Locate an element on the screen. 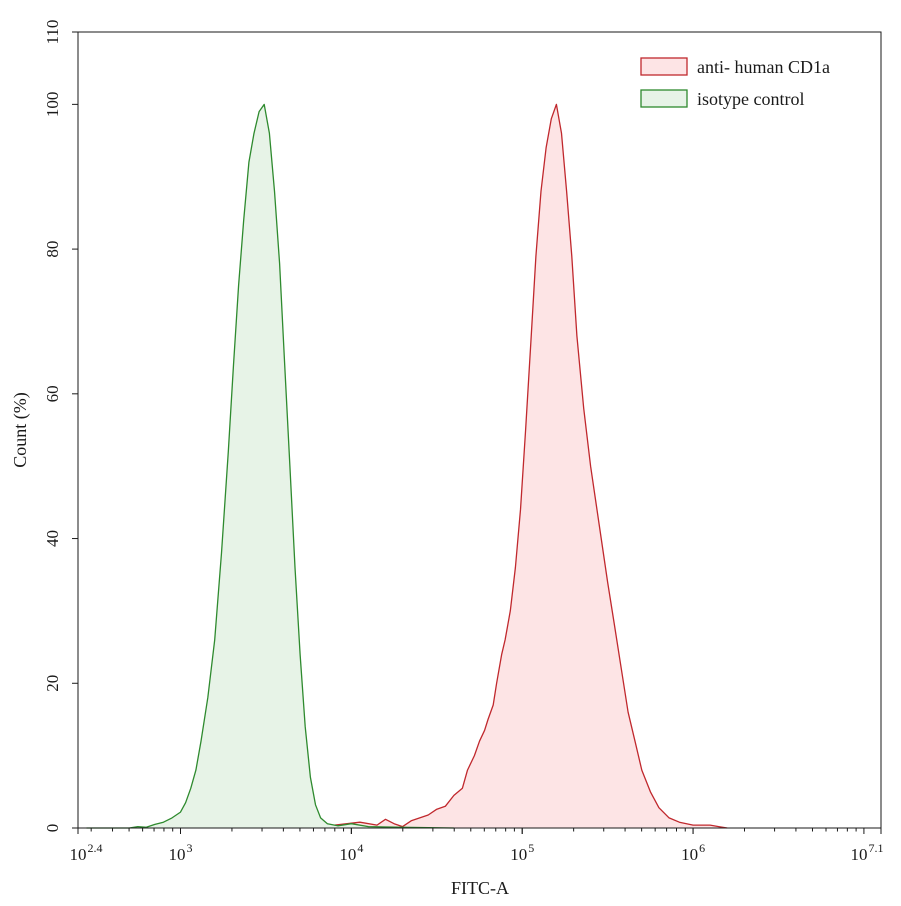  x-tick-label: 10⁴ is located at coordinates (351, 852).